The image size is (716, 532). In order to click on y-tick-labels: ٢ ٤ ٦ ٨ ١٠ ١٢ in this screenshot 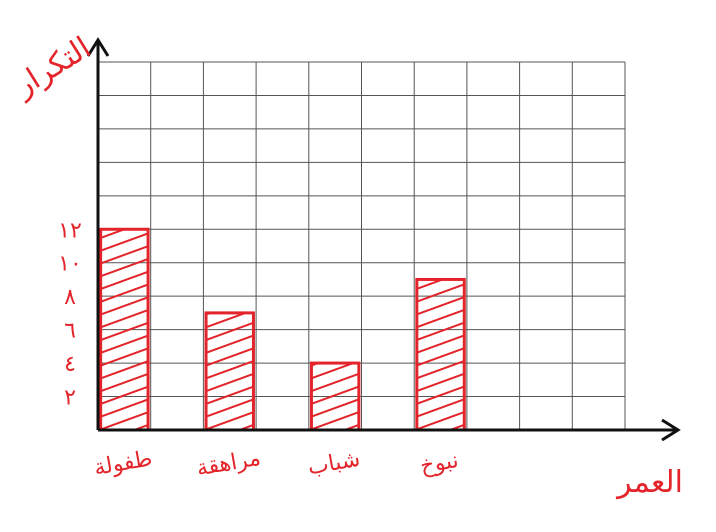, I will do `click(70, 314)`.